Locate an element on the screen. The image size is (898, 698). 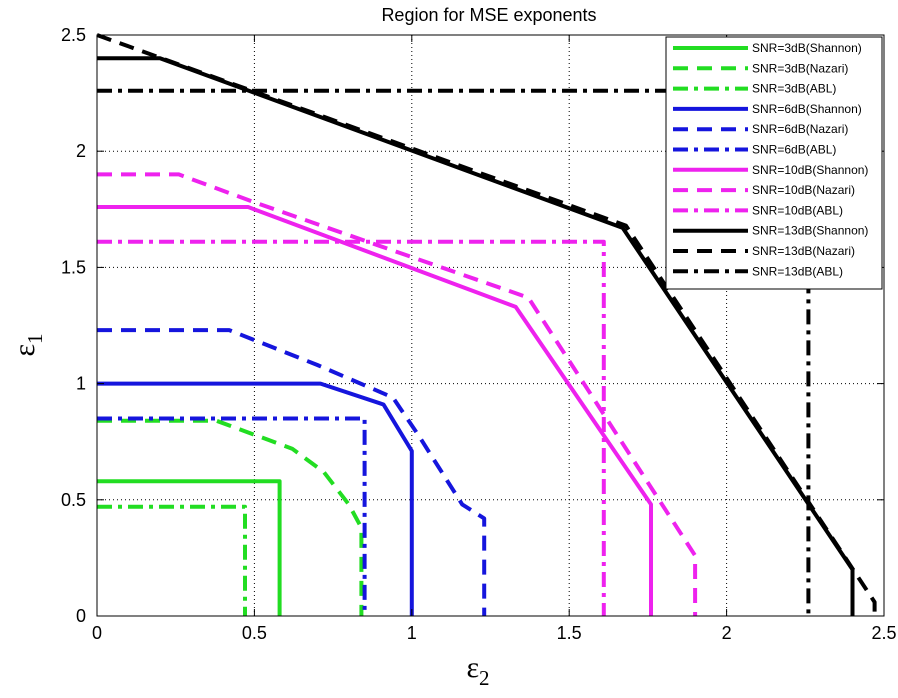
x-tick-label: 0 is located at coordinates (97, 633).